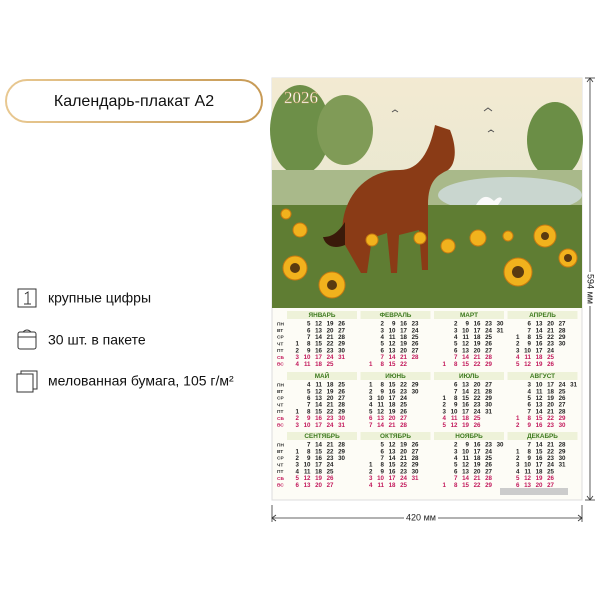 The height and width of the screenshot is (600, 600). Describe the element at coordinates (371, 465) in the screenshot. I see `day-number: 1` at that location.